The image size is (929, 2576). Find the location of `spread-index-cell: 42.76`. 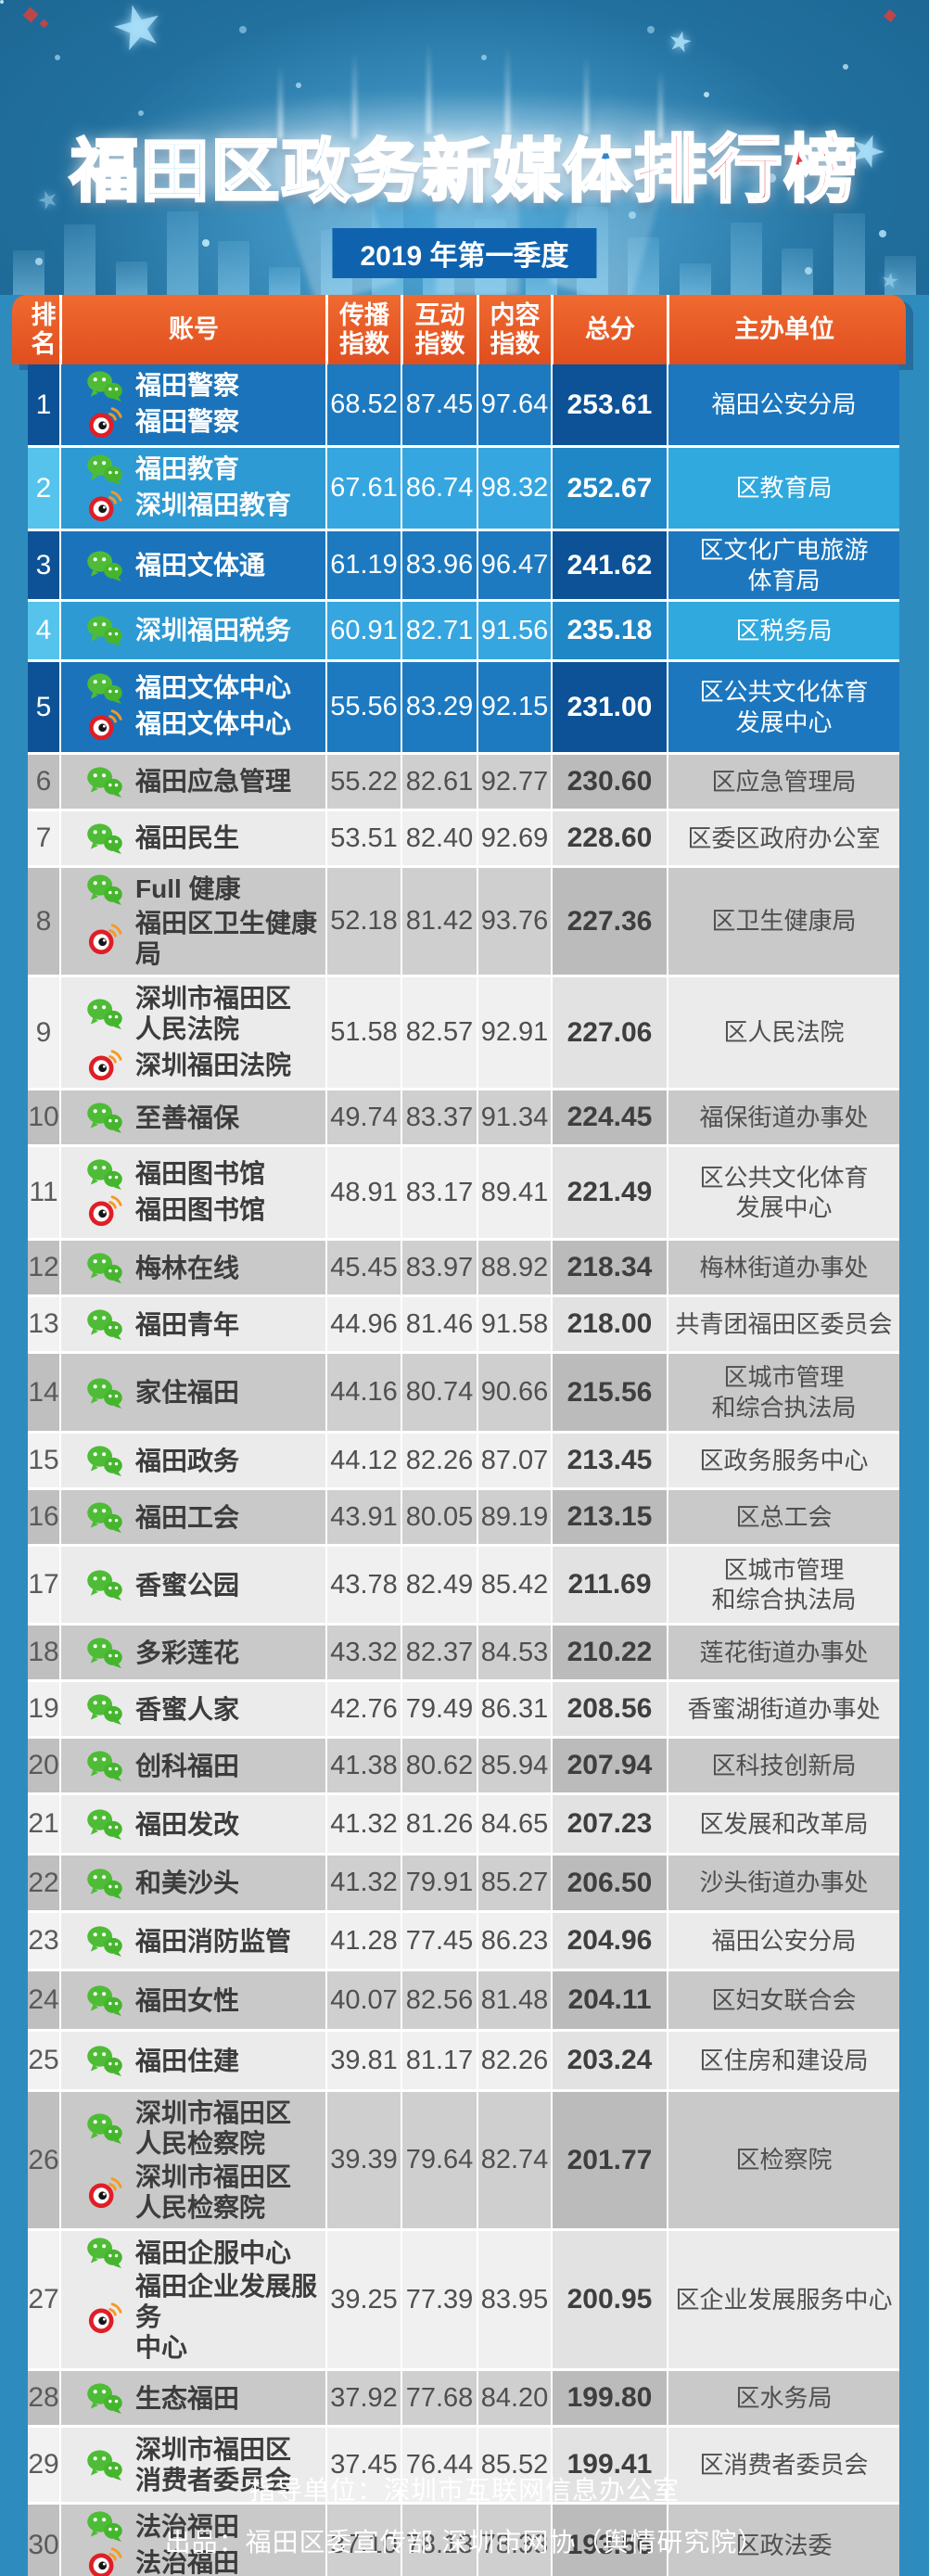

spread-index-cell: 42.76 is located at coordinates (363, 1709).